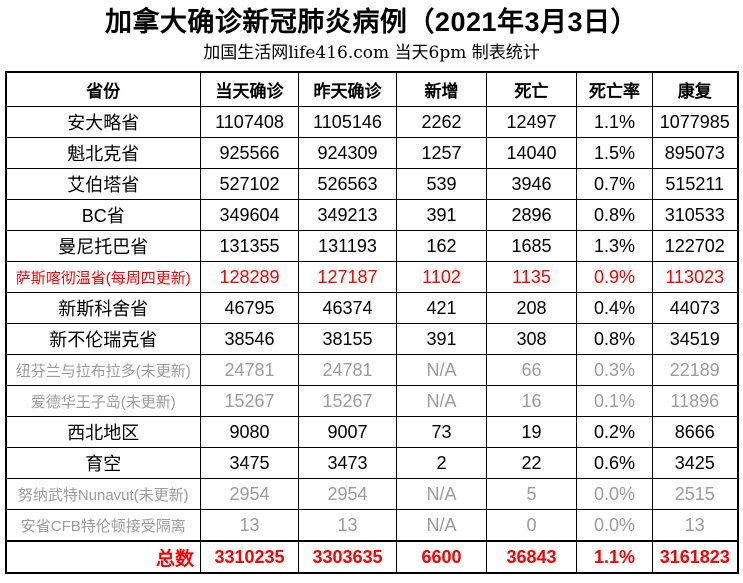 Image resolution: width=743 pixels, height=583 pixels. I want to click on table-row: 纽芬兰与拉布拉多(未更新) 24781 24781 N/A 66 0.3% 22189, so click(371, 370).